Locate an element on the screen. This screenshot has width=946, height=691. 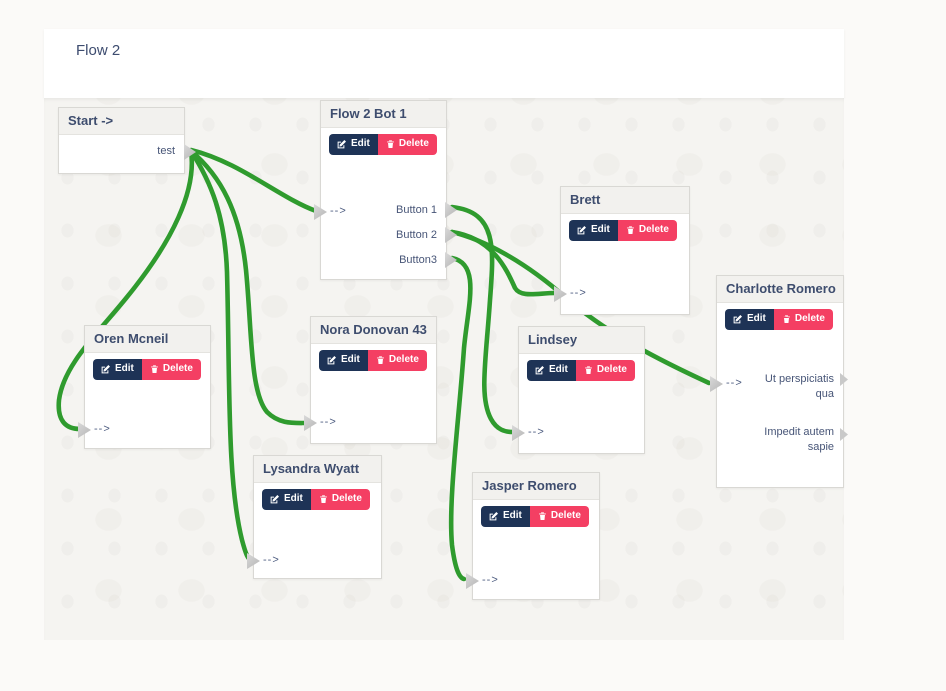
node-title: Oren Mcneil is located at coordinates (147, 339).